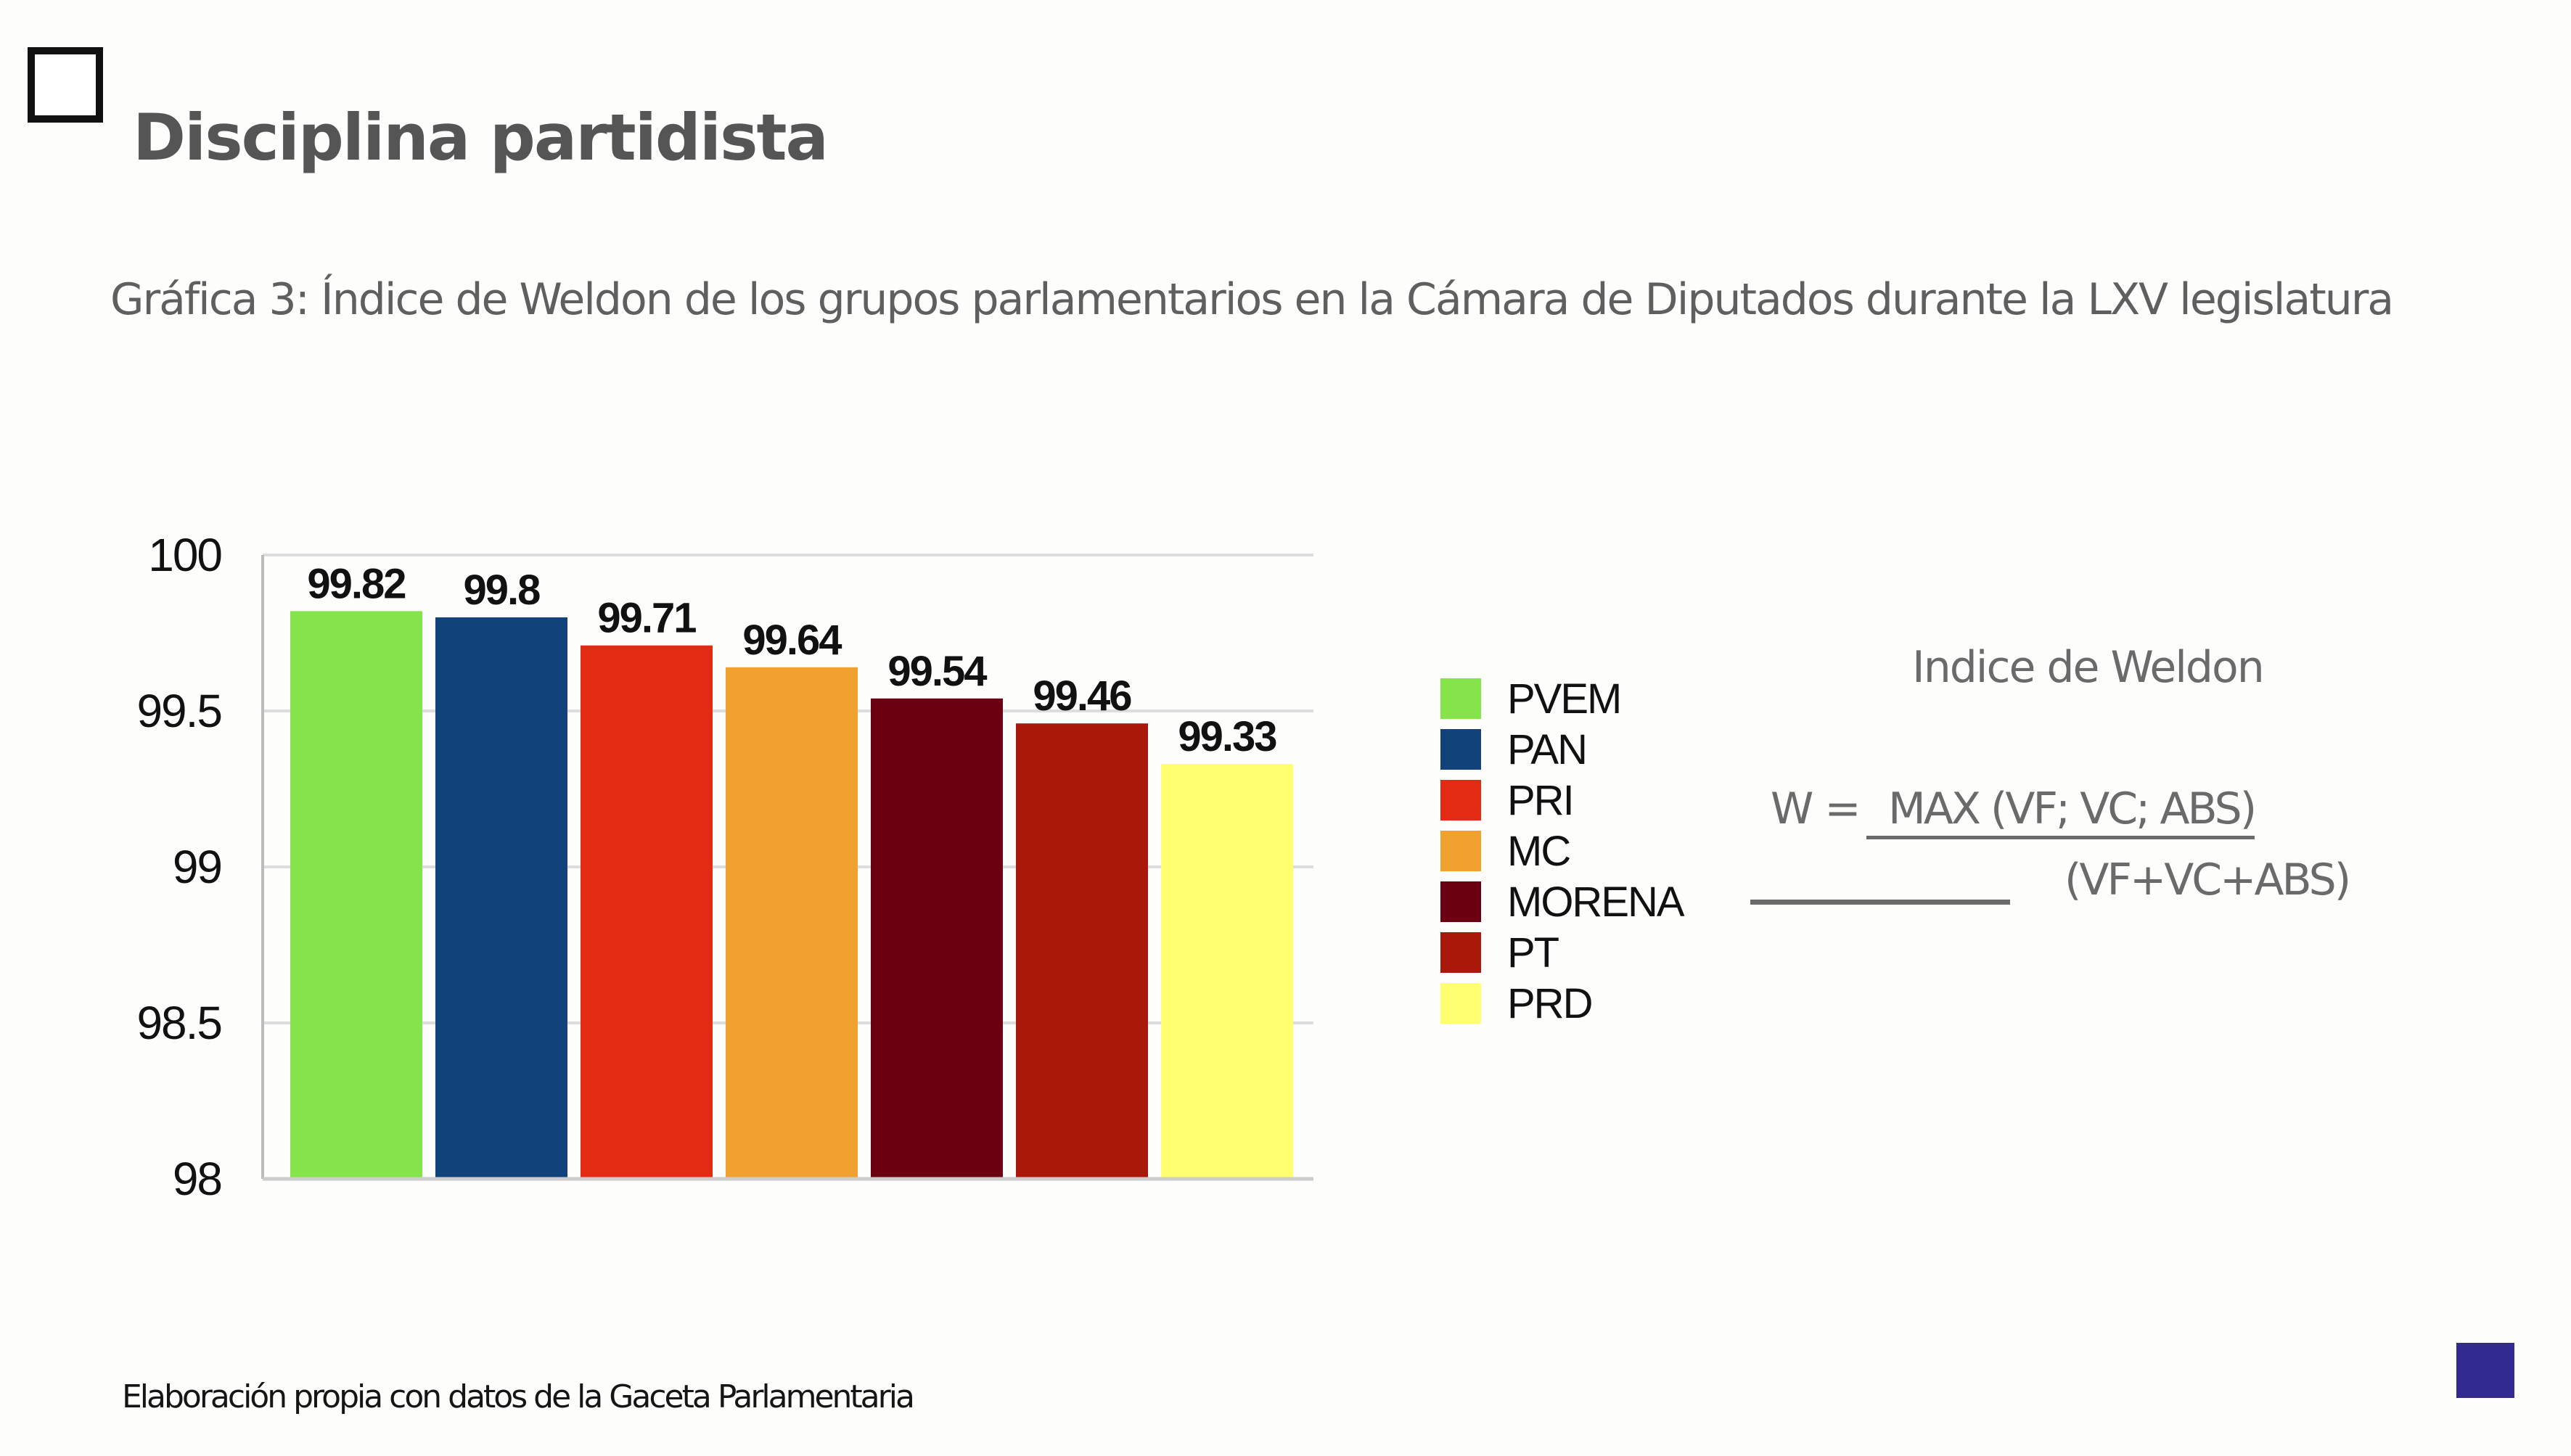 This screenshot has height=1456, width=2571. What do you see at coordinates (197, 867) in the screenshot?
I see `y-tick-label: 99` at bounding box center [197, 867].